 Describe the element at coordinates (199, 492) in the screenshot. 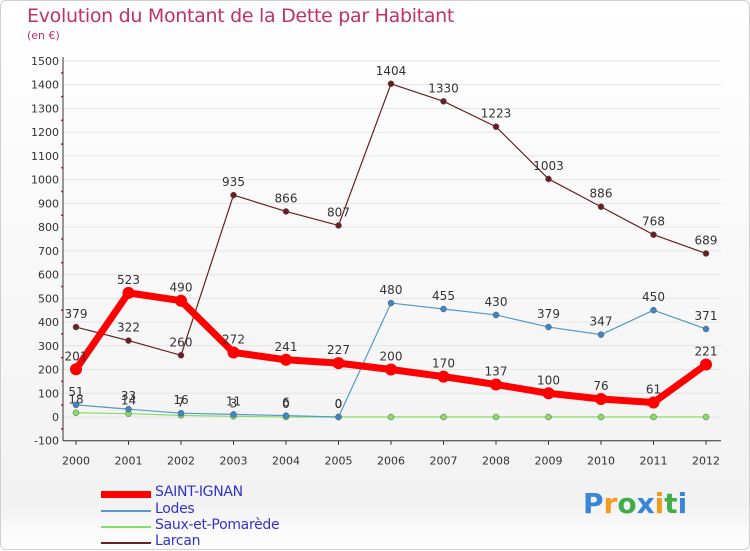

I see `legend-label-saint-ignan: SAINT-IGNAN` at that location.